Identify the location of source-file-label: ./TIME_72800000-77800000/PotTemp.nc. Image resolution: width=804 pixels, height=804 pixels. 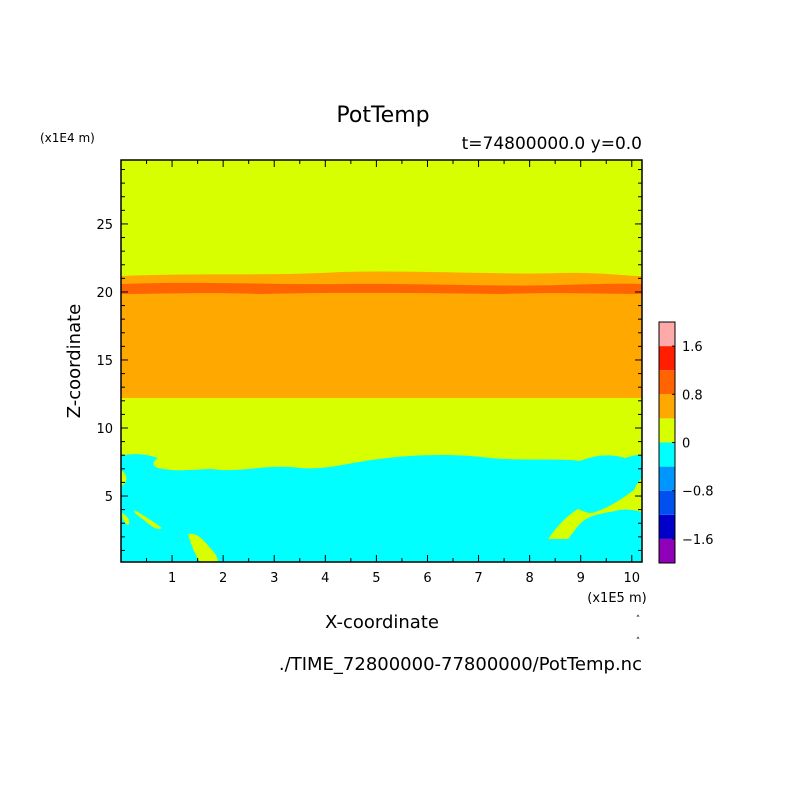
(460, 664).